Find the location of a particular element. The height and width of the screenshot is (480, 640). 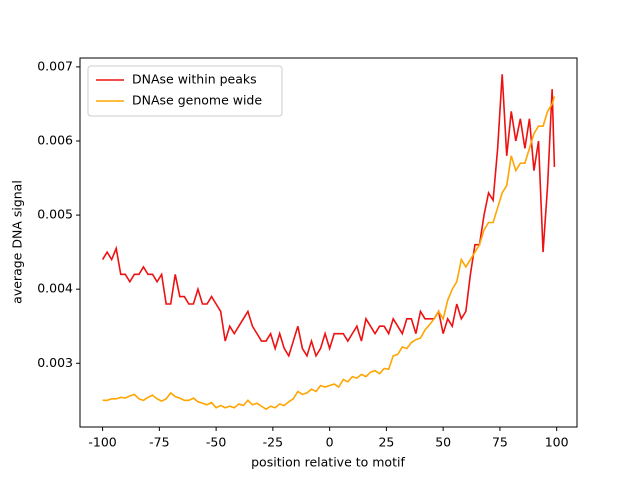

x-tick-label: 75 is located at coordinates (500, 442).